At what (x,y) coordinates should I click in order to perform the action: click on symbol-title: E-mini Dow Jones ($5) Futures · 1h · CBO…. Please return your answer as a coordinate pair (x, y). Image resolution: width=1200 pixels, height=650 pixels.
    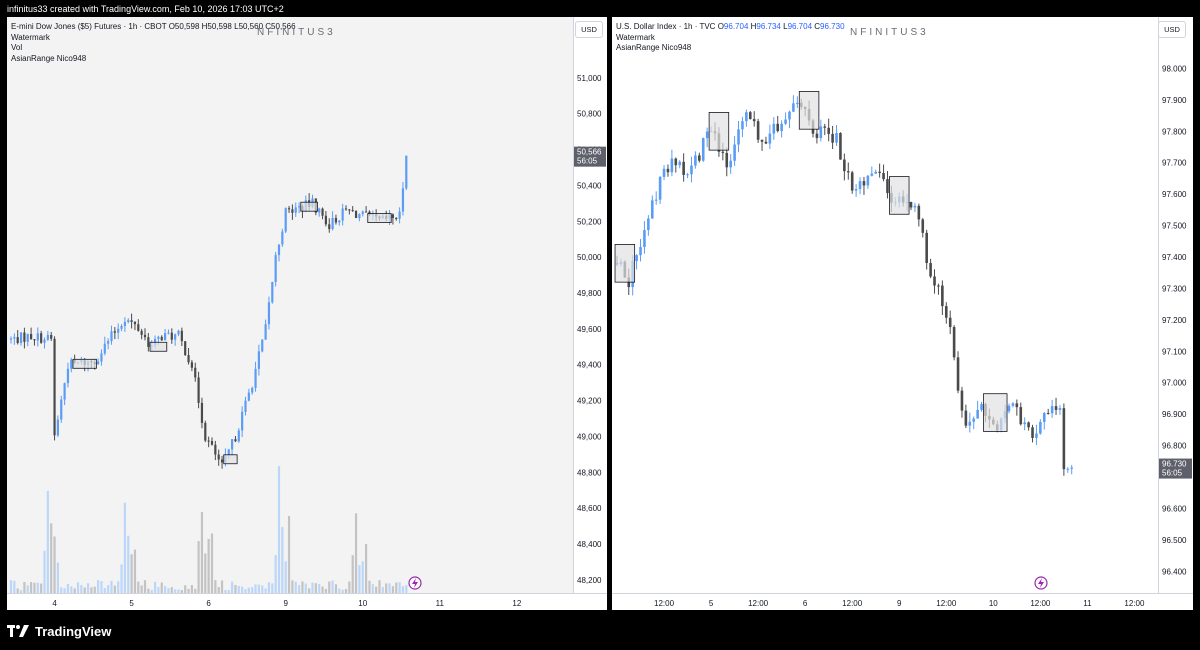
    Looking at the image, I should click on (89, 26).